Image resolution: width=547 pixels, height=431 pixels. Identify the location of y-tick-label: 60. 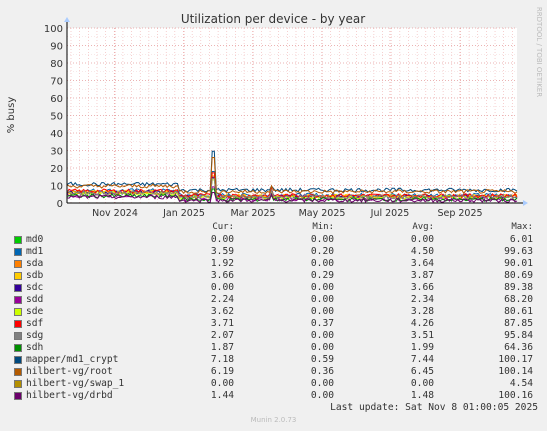
(56, 99).